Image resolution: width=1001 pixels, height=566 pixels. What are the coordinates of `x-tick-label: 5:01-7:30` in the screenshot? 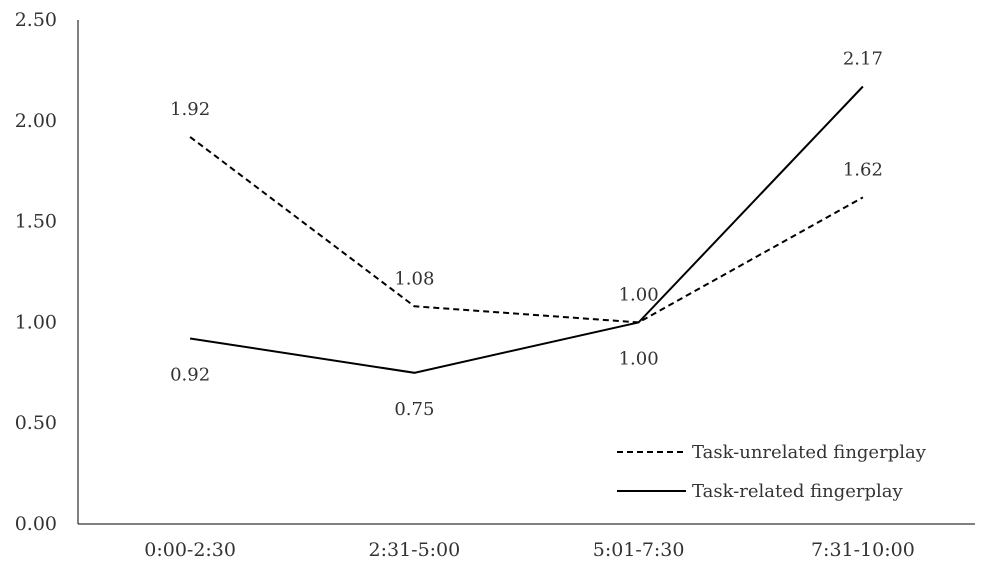 It's located at (639, 550).